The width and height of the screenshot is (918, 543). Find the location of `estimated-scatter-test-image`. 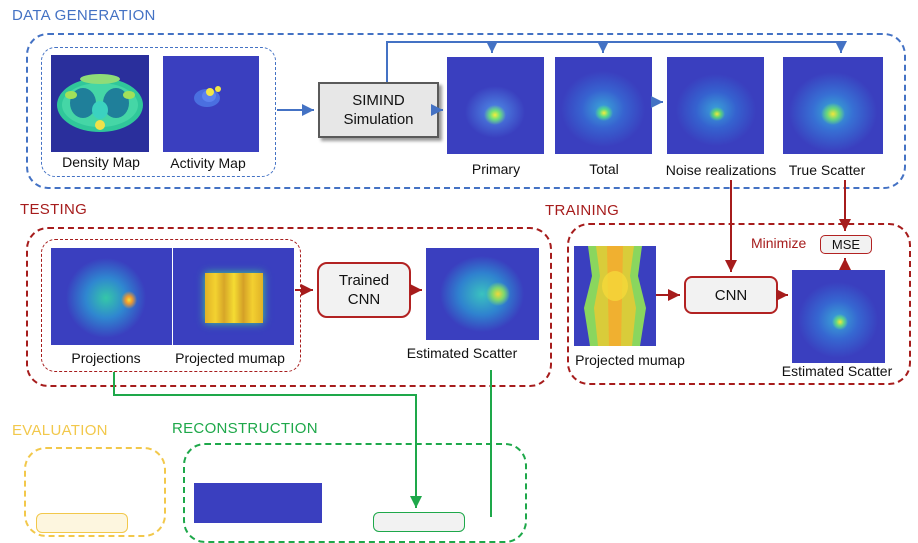

estimated-scatter-test-image is located at coordinates (482, 294).